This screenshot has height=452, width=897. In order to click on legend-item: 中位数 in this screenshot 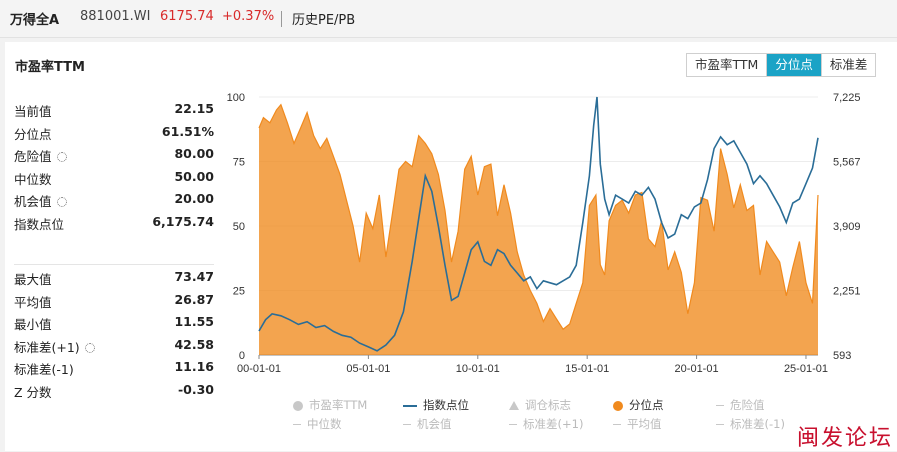, I will do `click(317, 424)`.